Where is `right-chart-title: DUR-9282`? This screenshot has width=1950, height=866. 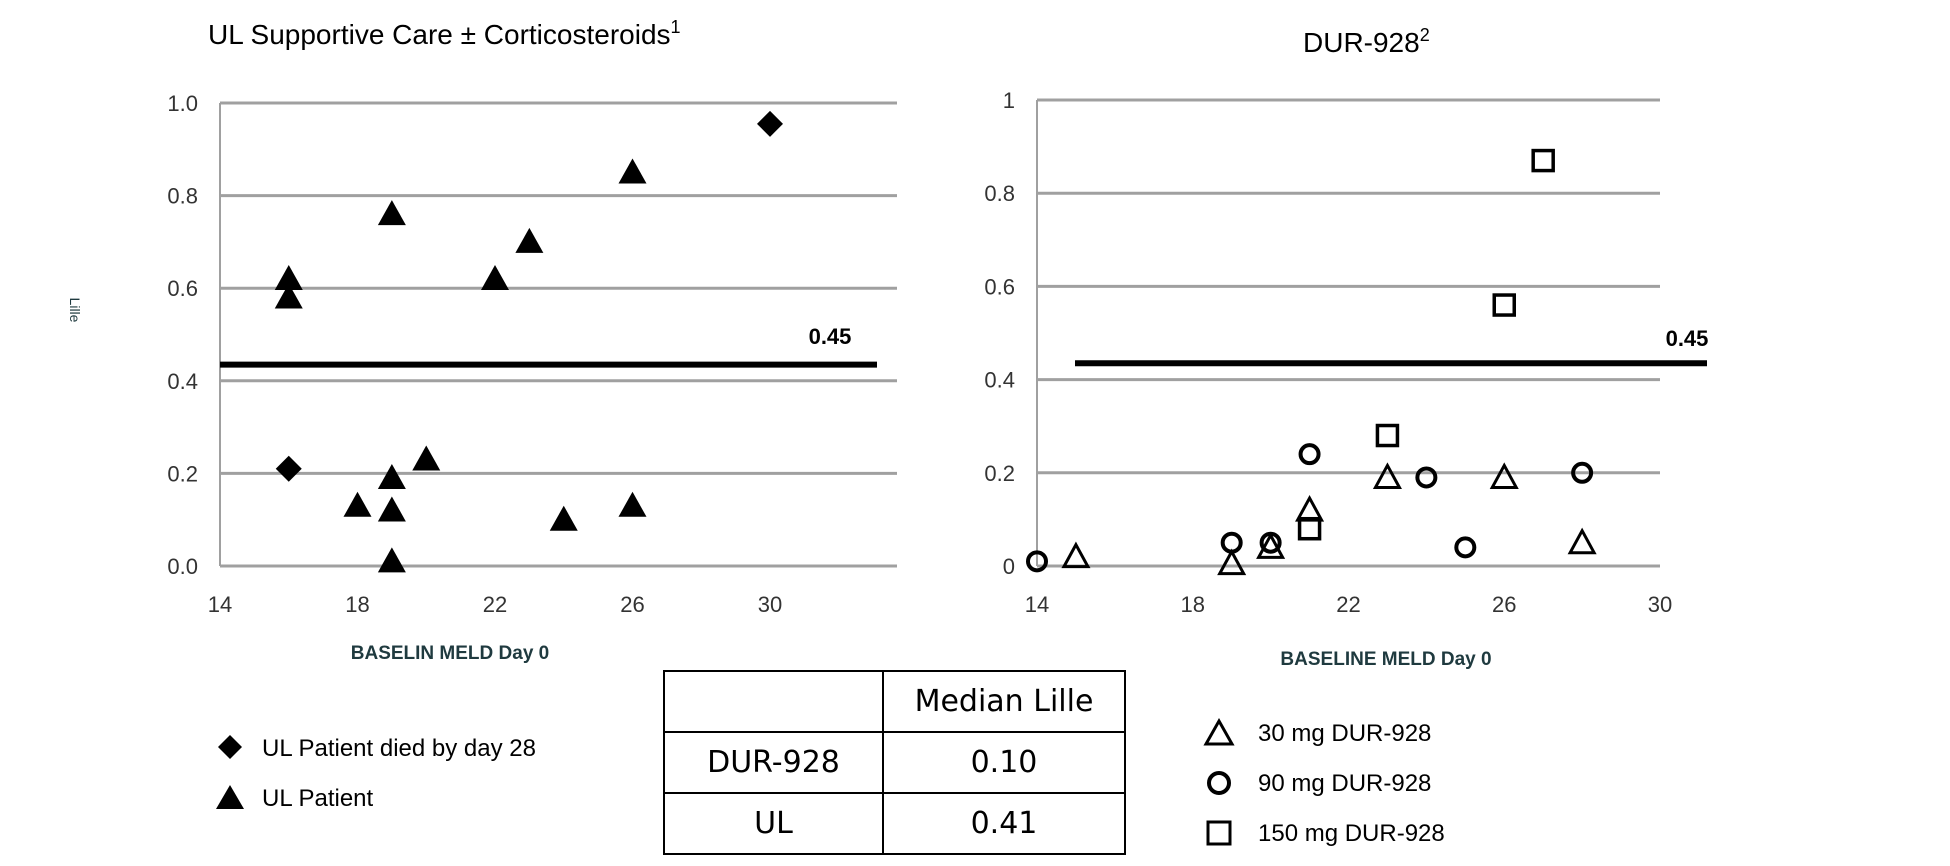 right-chart-title: DUR-9282 is located at coordinates (1366, 41).